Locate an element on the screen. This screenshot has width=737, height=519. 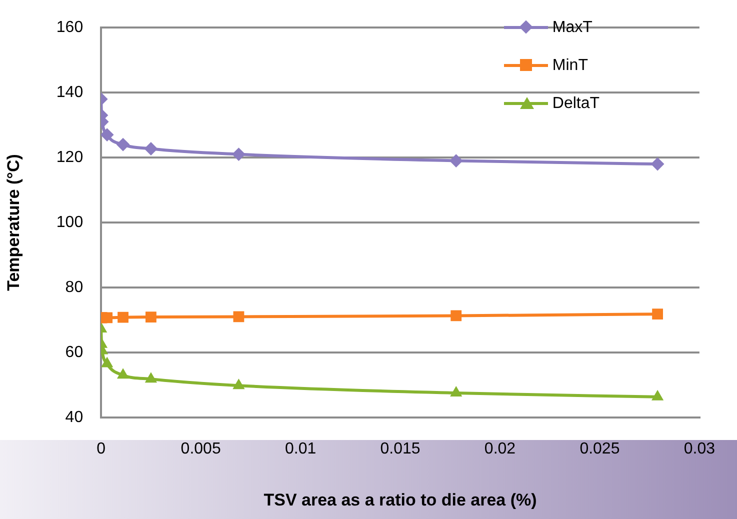
x-tick-label: 0.02 is located at coordinates (500, 449).